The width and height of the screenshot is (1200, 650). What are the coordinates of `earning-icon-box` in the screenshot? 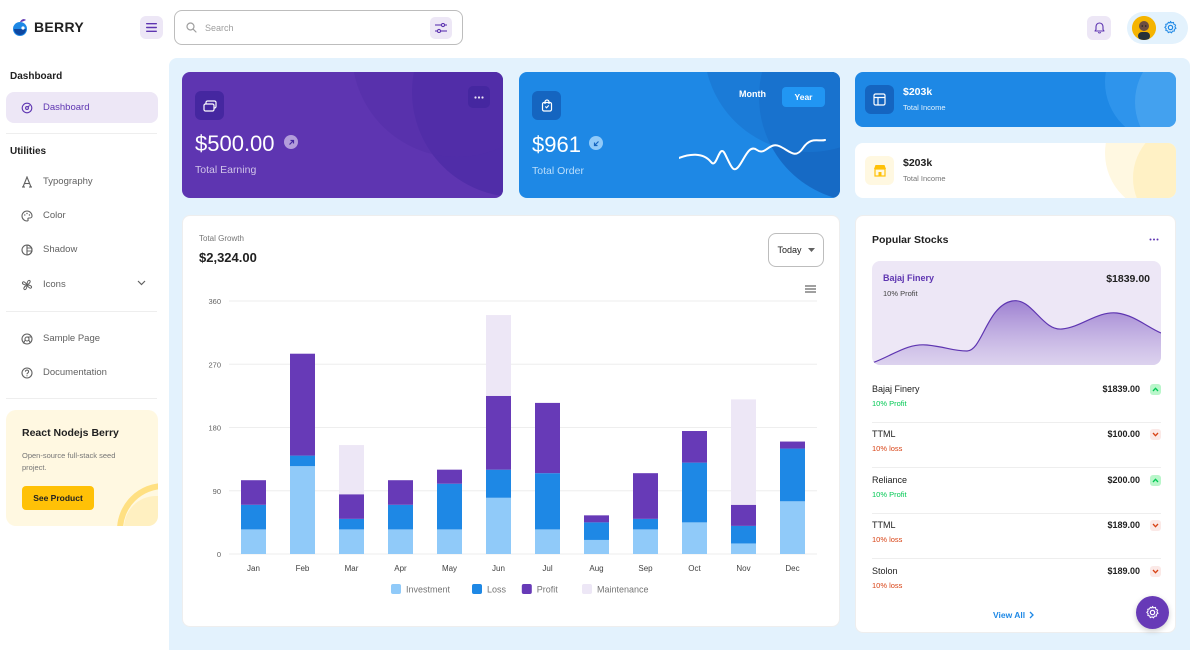 It's located at (209, 105).